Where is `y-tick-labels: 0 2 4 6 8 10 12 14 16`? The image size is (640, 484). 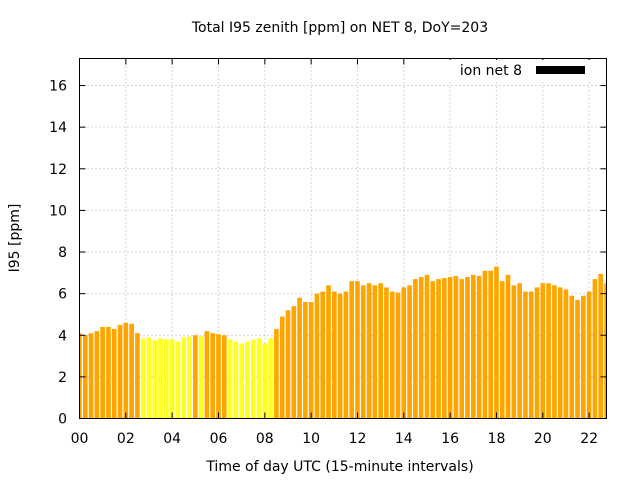 y-tick-labels: 0 2 4 6 8 10 12 14 16 is located at coordinates (58, 253).